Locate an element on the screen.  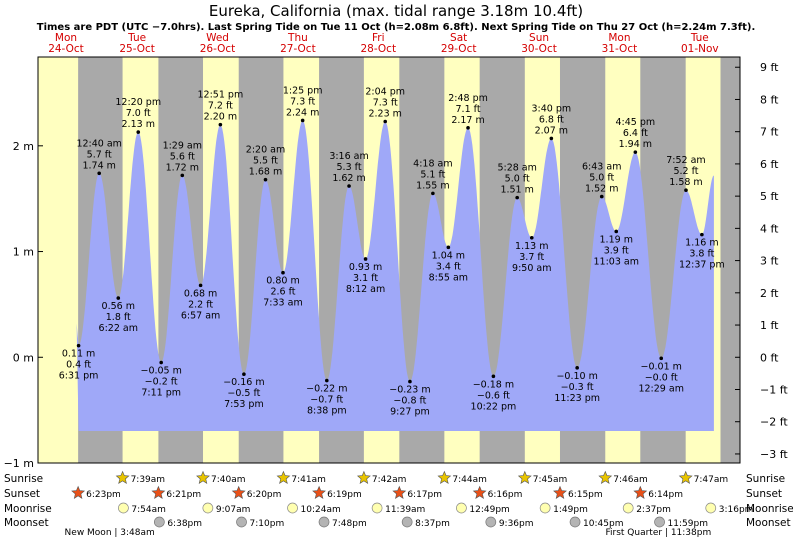
tide-ft-label: 3.9 ft is located at coordinates (616, 250).